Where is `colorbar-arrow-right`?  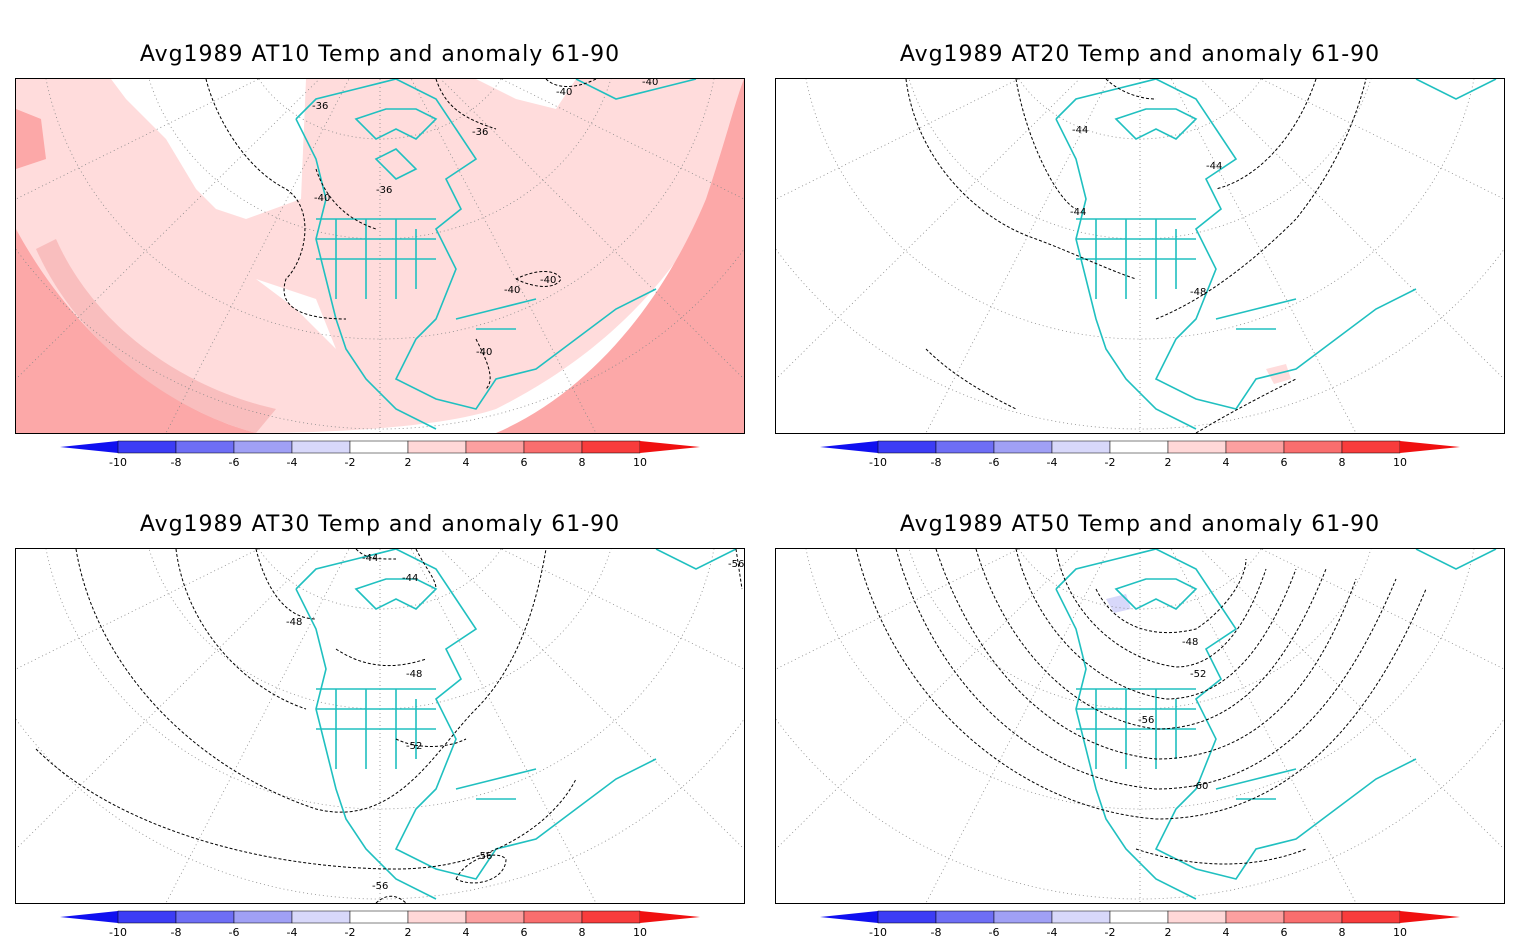
colorbar-arrow-right is located at coordinates (1430, 447).